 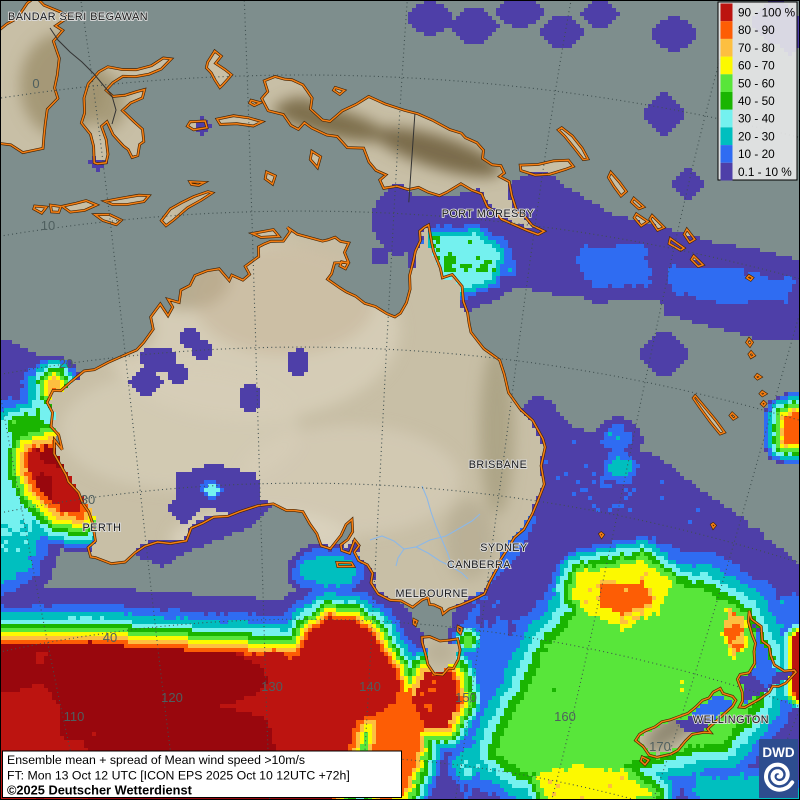 I want to click on svg-text: 0.1 - 10 %, so click(x=765, y=172).